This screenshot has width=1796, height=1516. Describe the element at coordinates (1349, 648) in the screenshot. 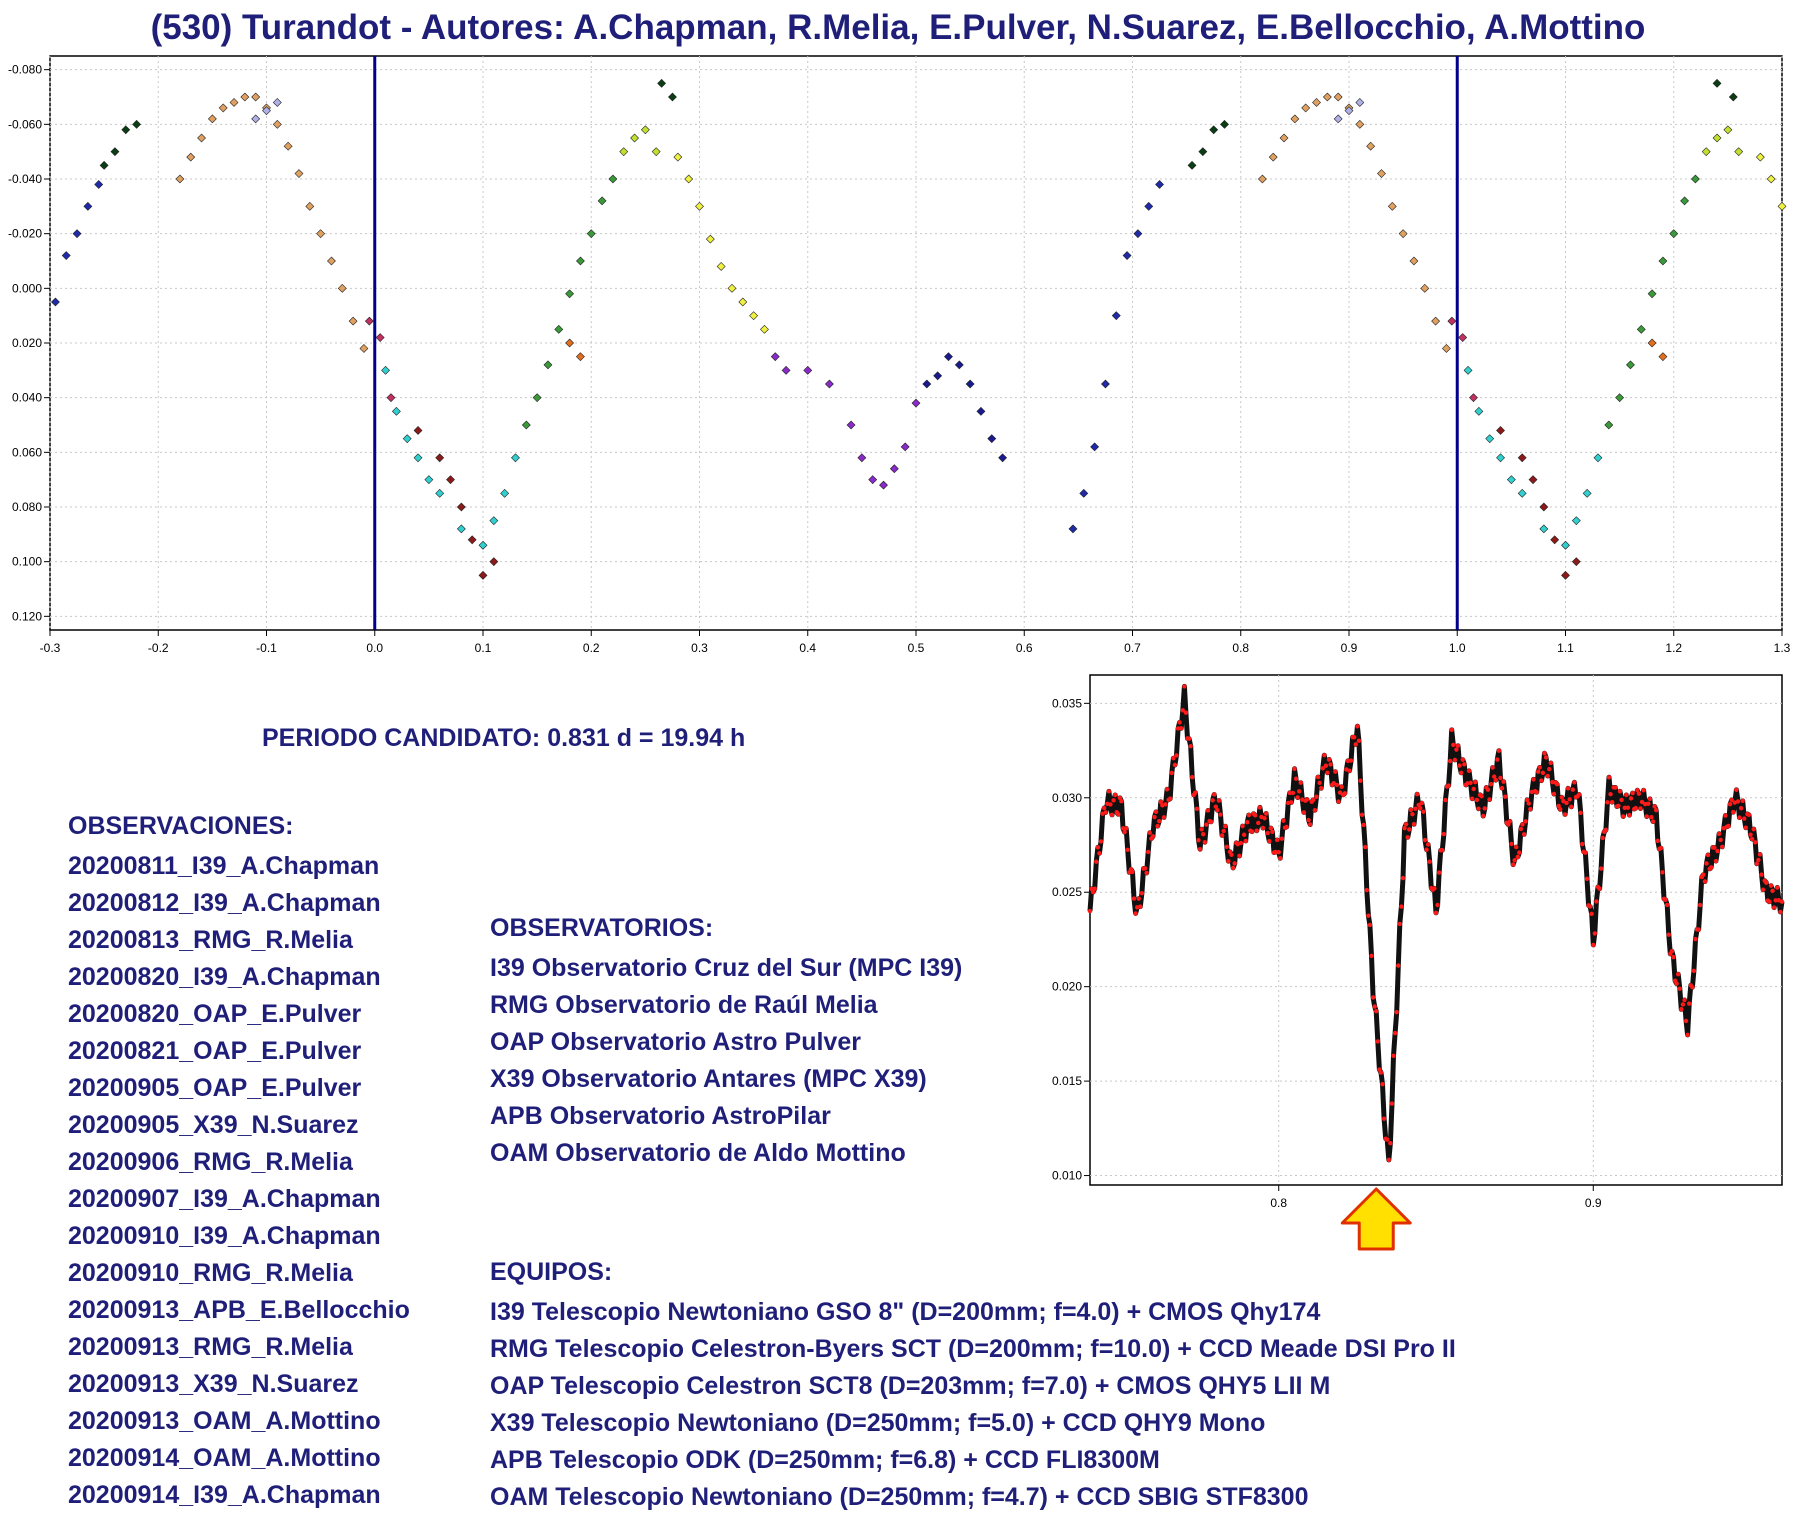

I see `x-tick-label: 0.9` at that location.